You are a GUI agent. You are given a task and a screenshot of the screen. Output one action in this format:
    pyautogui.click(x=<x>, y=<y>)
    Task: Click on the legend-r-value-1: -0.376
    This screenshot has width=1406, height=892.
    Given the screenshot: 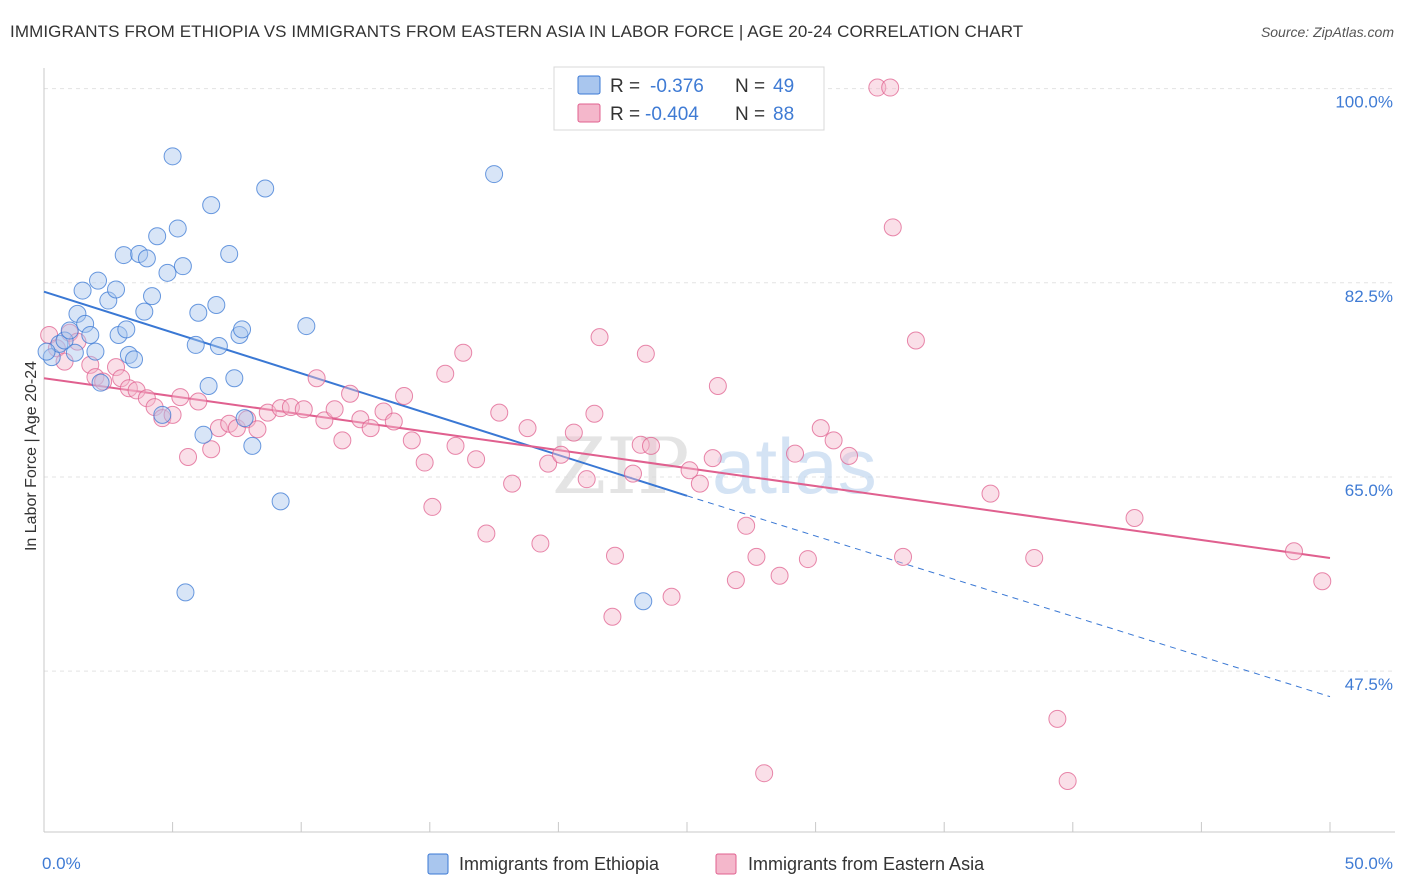 What is the action you would take?
    pyautogui.click(x=677, y=86)
    